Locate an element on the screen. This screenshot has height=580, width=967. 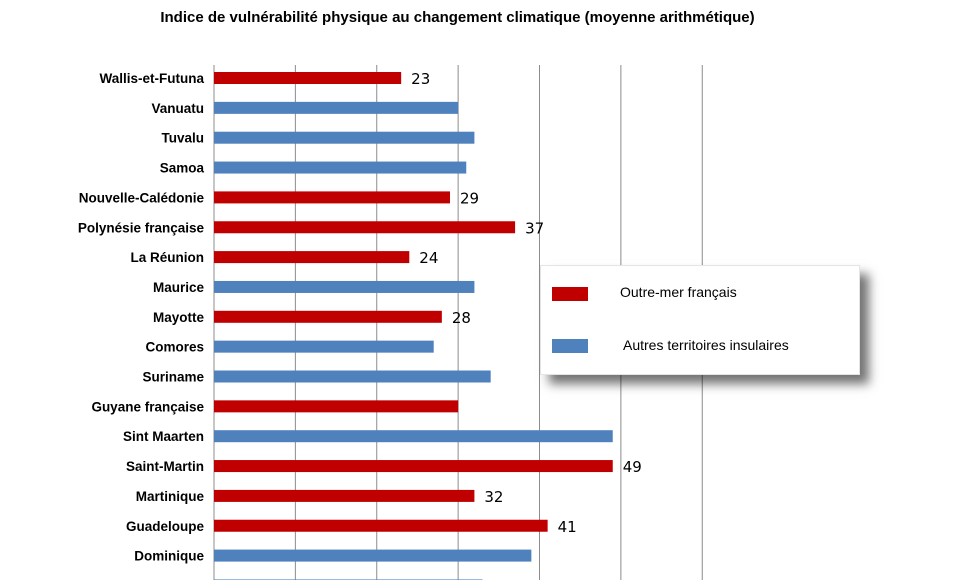
category-label: Martinique is located at coordinates (170, 496).